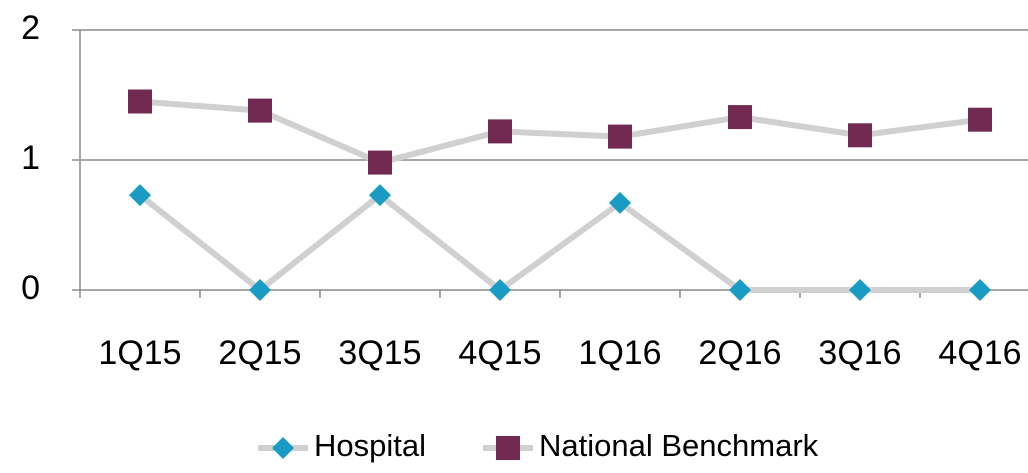 This screenshot has width=1028, height=473. What do you see at coordinates (979, 353) in the screenshot?
I see `x-tick-label: 4Q16` at bounding box center [979, 353].